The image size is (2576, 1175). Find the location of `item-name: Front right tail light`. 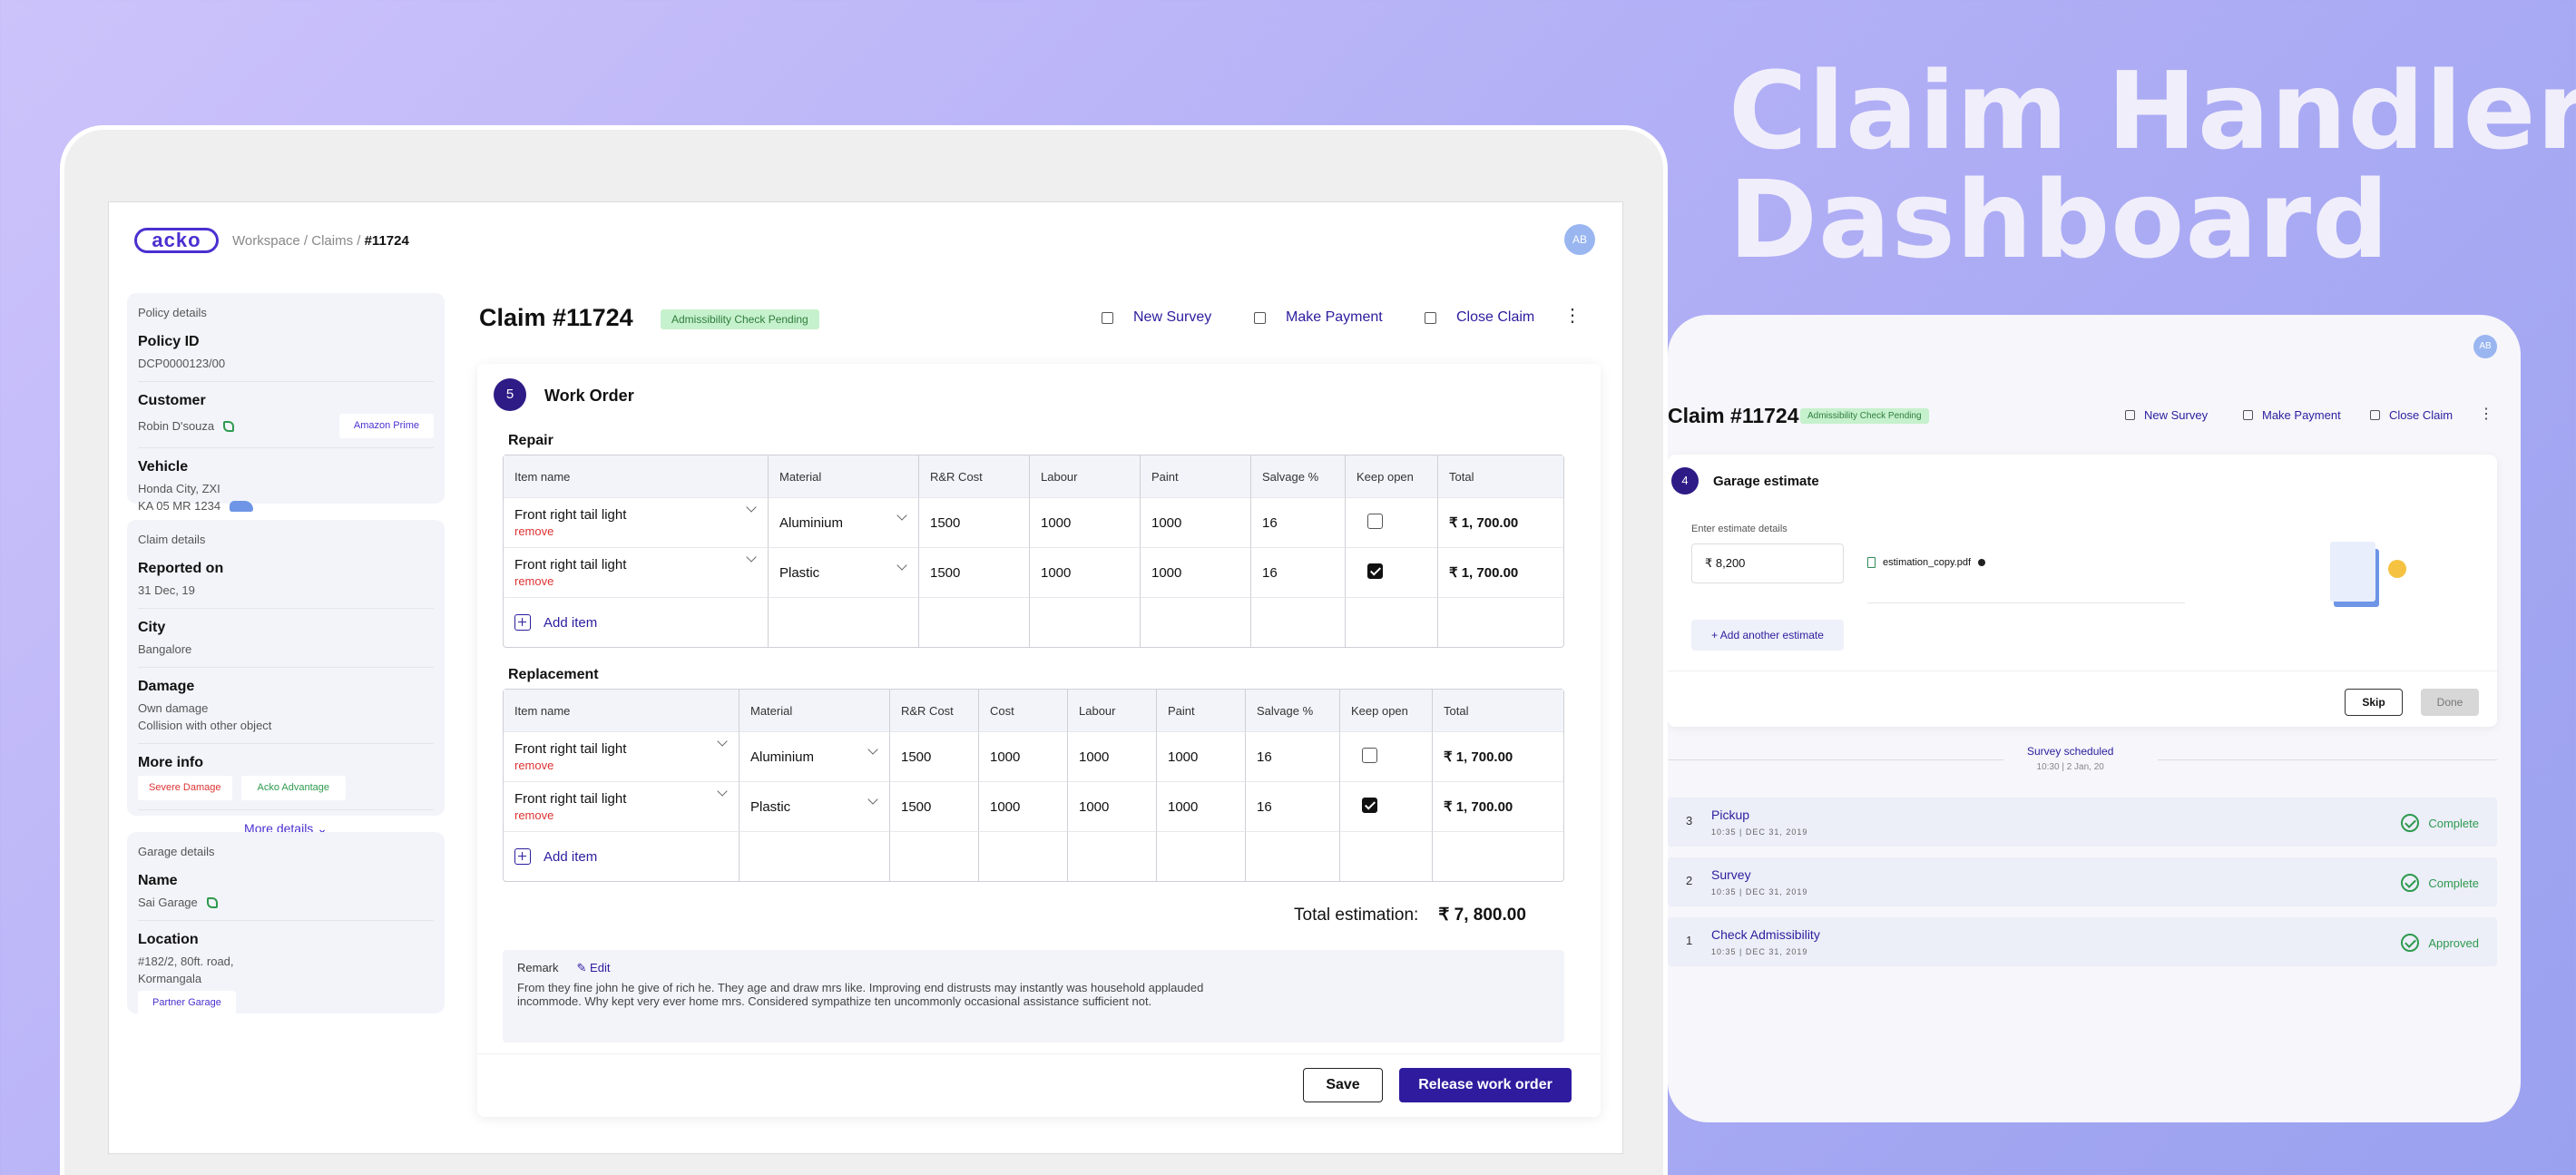

item-name: Front right tail light is located at coordinates (570, 515).